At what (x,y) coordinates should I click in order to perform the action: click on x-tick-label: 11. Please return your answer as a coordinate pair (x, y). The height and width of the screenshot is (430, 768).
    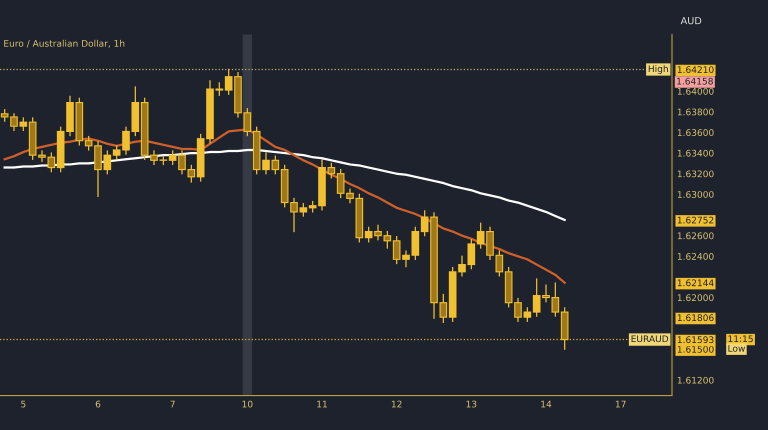
    Looking at the image, I should click on (322, 404).